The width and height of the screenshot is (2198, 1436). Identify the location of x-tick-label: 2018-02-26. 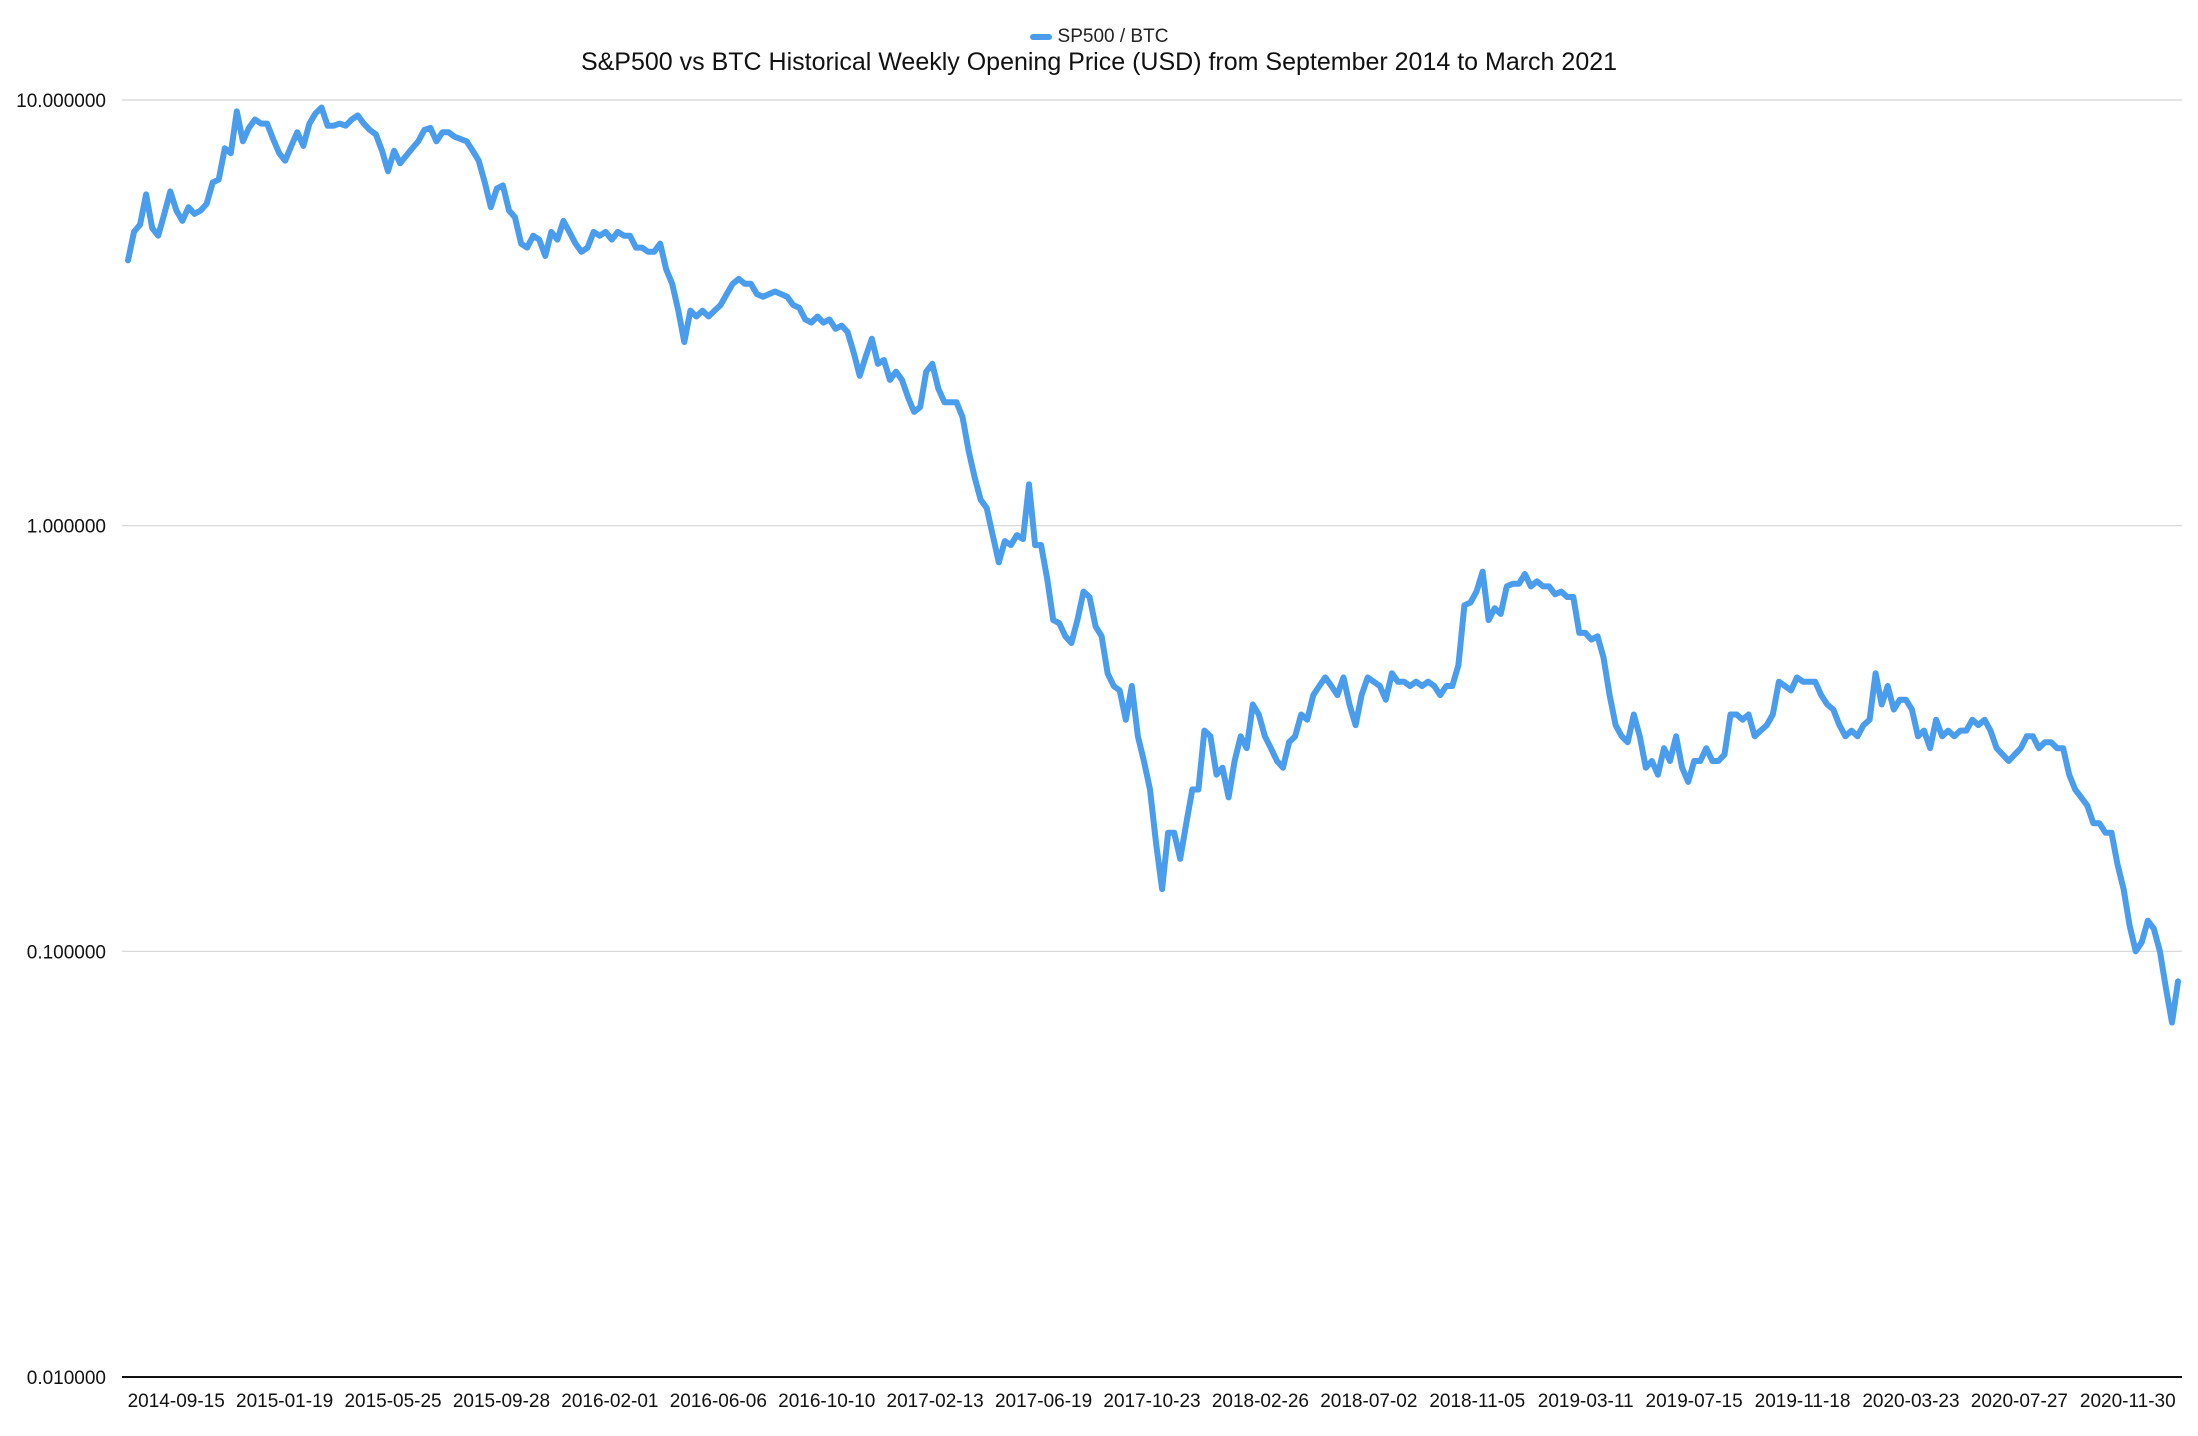
(1260, 1401).